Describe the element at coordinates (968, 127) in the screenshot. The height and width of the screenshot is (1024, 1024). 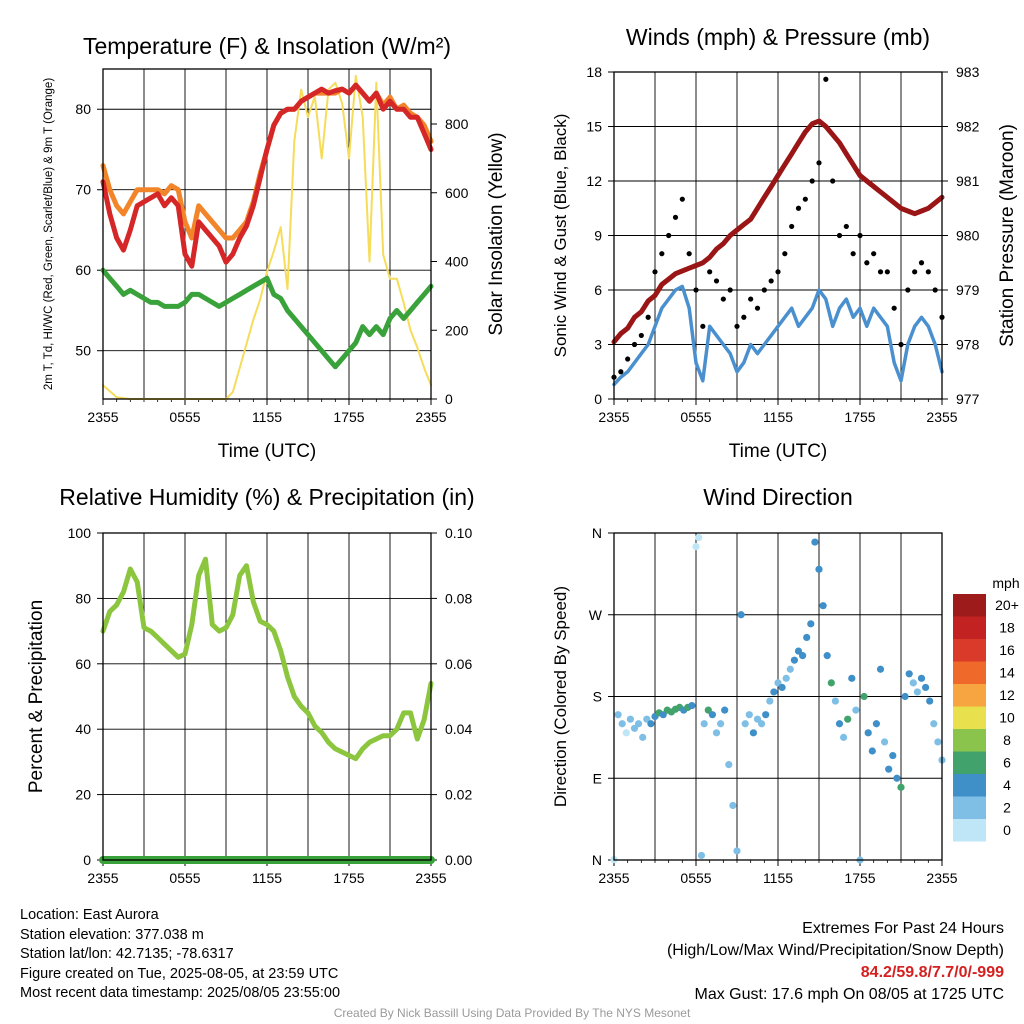
I see `y-right-tick-label: 982` at that location.